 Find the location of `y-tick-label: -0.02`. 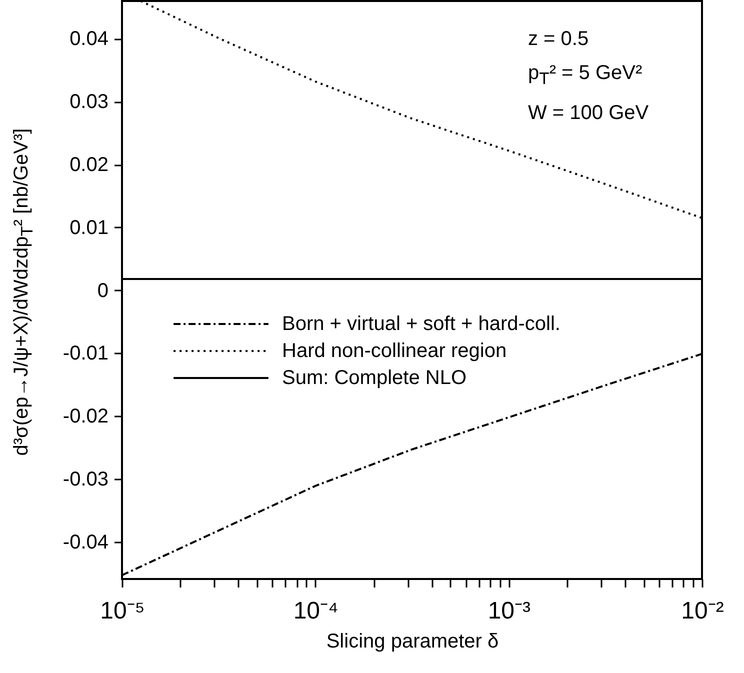

y-tick-label: -0.02 is located at coordinates (85, 417).